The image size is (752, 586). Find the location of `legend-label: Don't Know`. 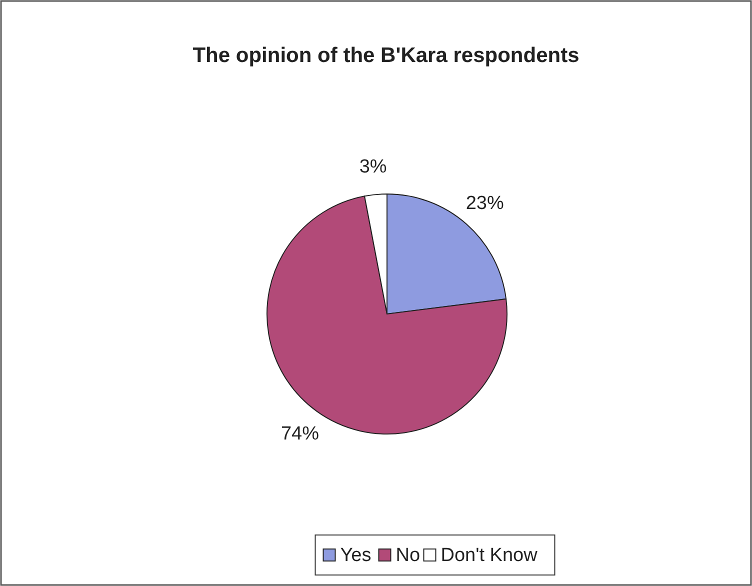

legend-label: Don't Know is located at coordinates (489, 555).